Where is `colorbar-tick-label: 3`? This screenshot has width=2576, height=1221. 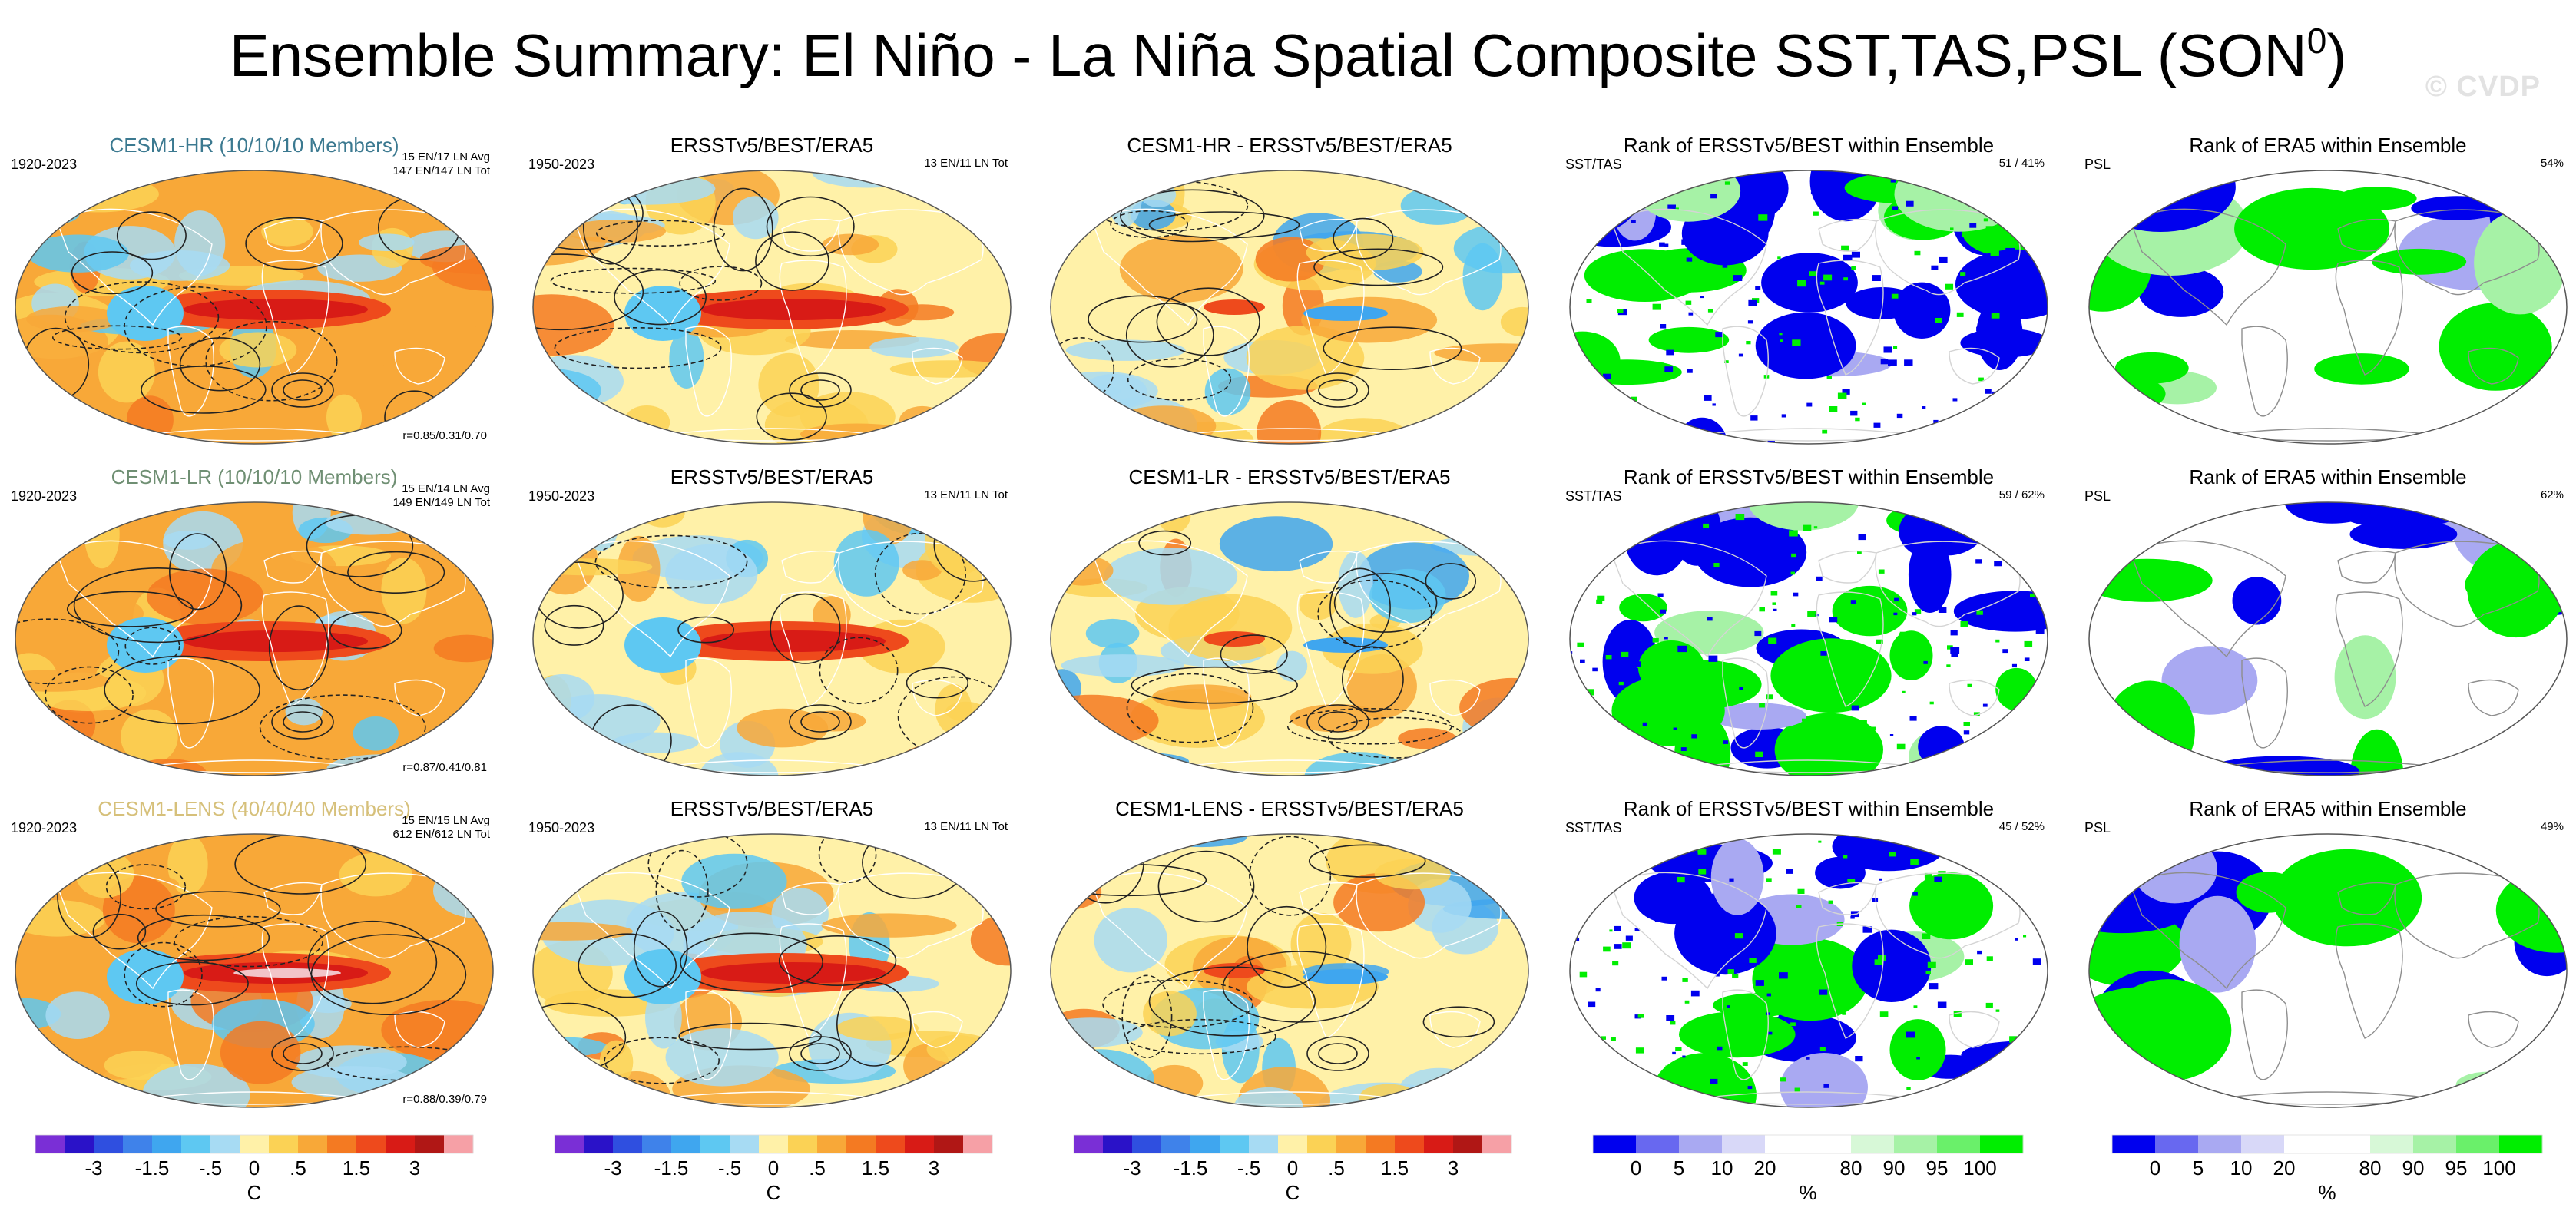
colorbar-tick-label: 3 is located at coordinates (934, 1168).